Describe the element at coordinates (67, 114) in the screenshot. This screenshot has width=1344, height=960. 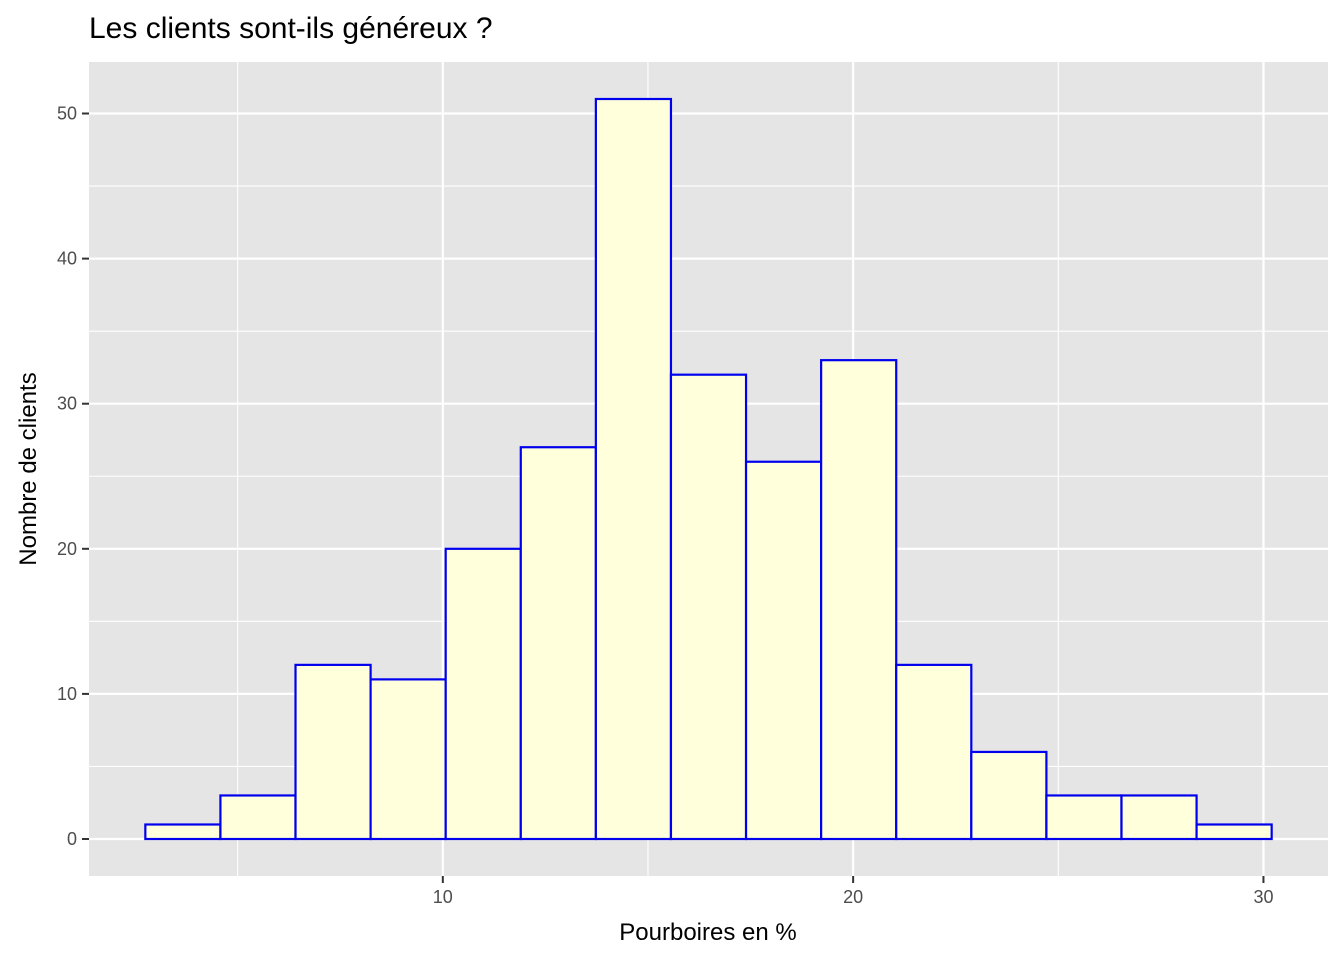
I see `y-tick-label: 50` at that location.